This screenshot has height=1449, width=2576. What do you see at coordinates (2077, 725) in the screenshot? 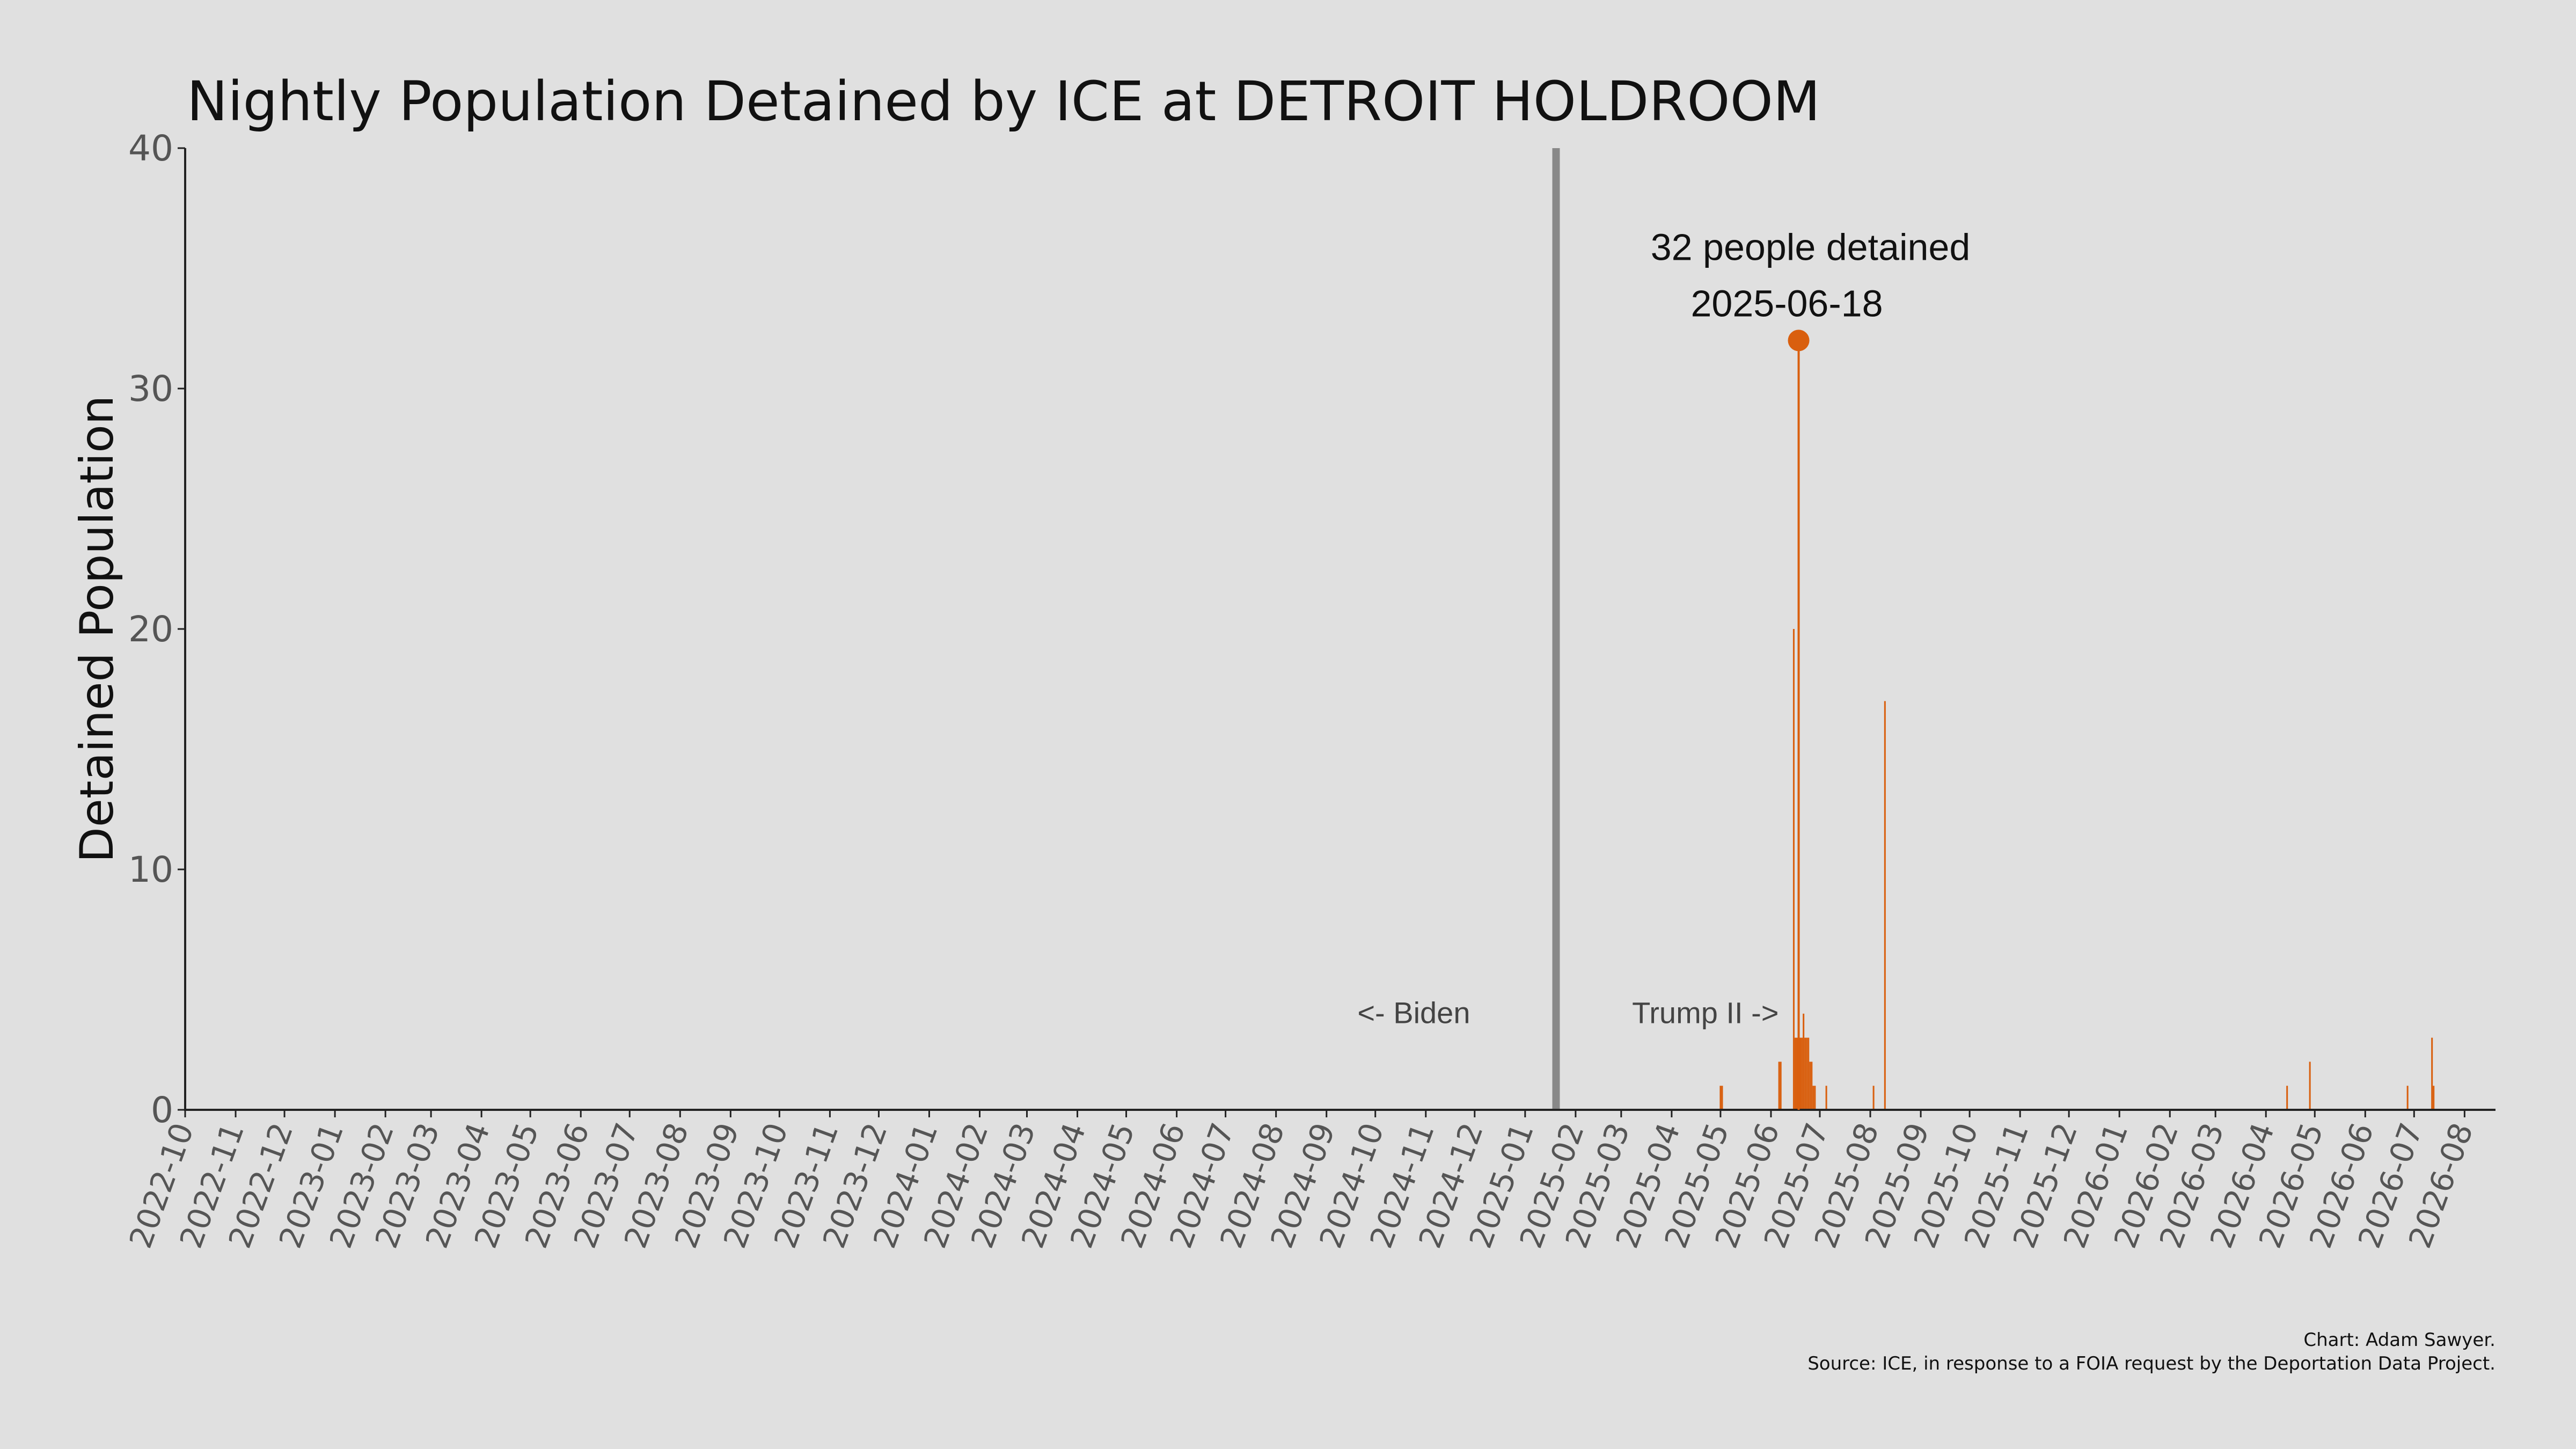
I see `bars` at bounding box center [2077, 725].